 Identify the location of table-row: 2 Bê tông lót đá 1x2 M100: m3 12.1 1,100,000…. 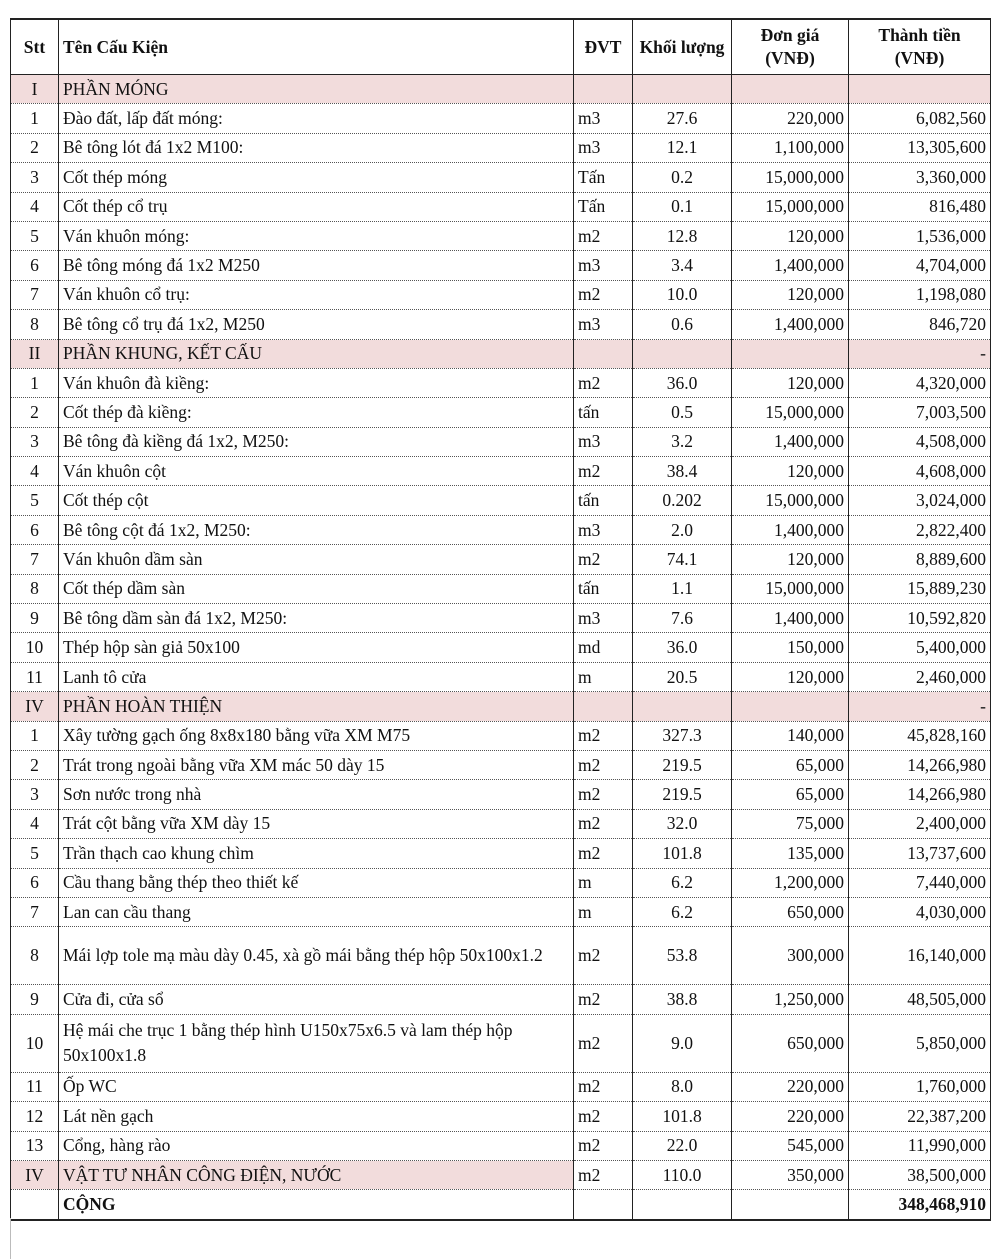
(500, 148).